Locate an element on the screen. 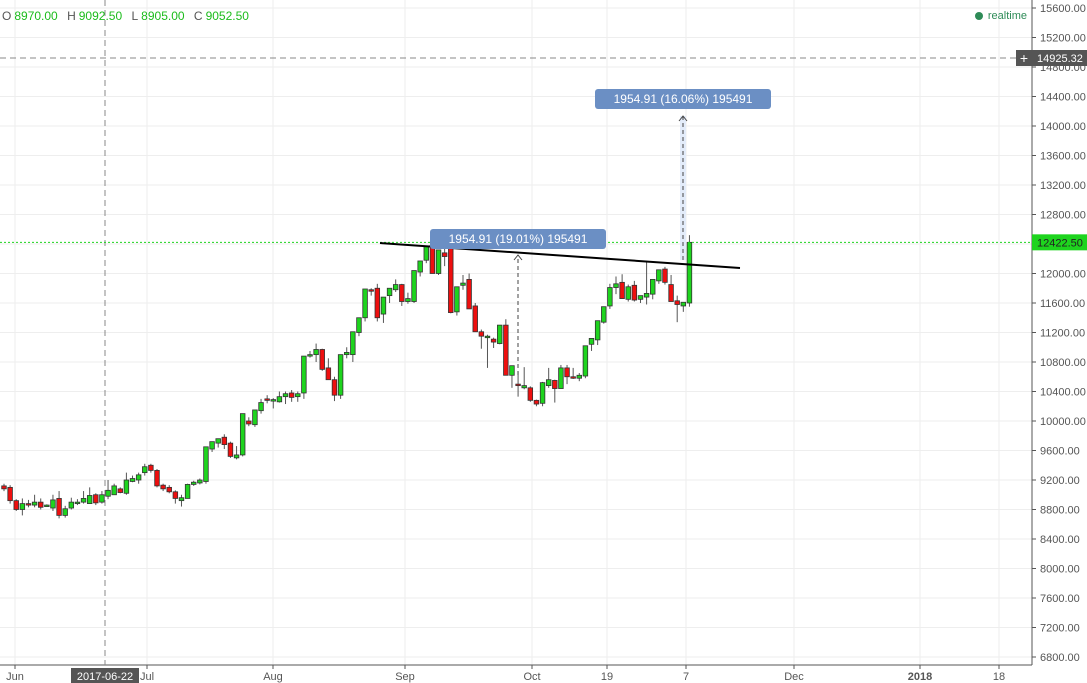  y-tick-label: 11600.00 is located at coordinates (1062, 304).